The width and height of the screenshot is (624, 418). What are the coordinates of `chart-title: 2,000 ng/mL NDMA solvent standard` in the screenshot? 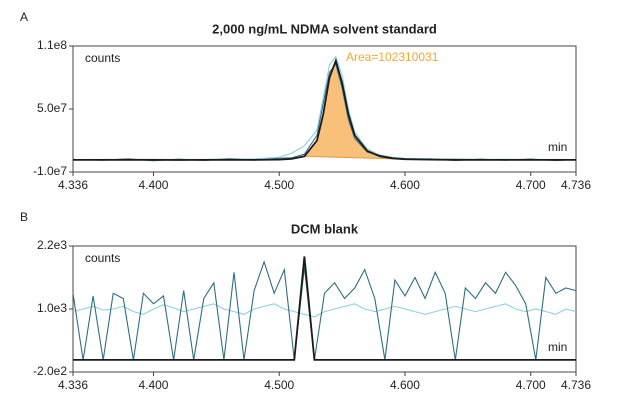 It's located at (324, 28).